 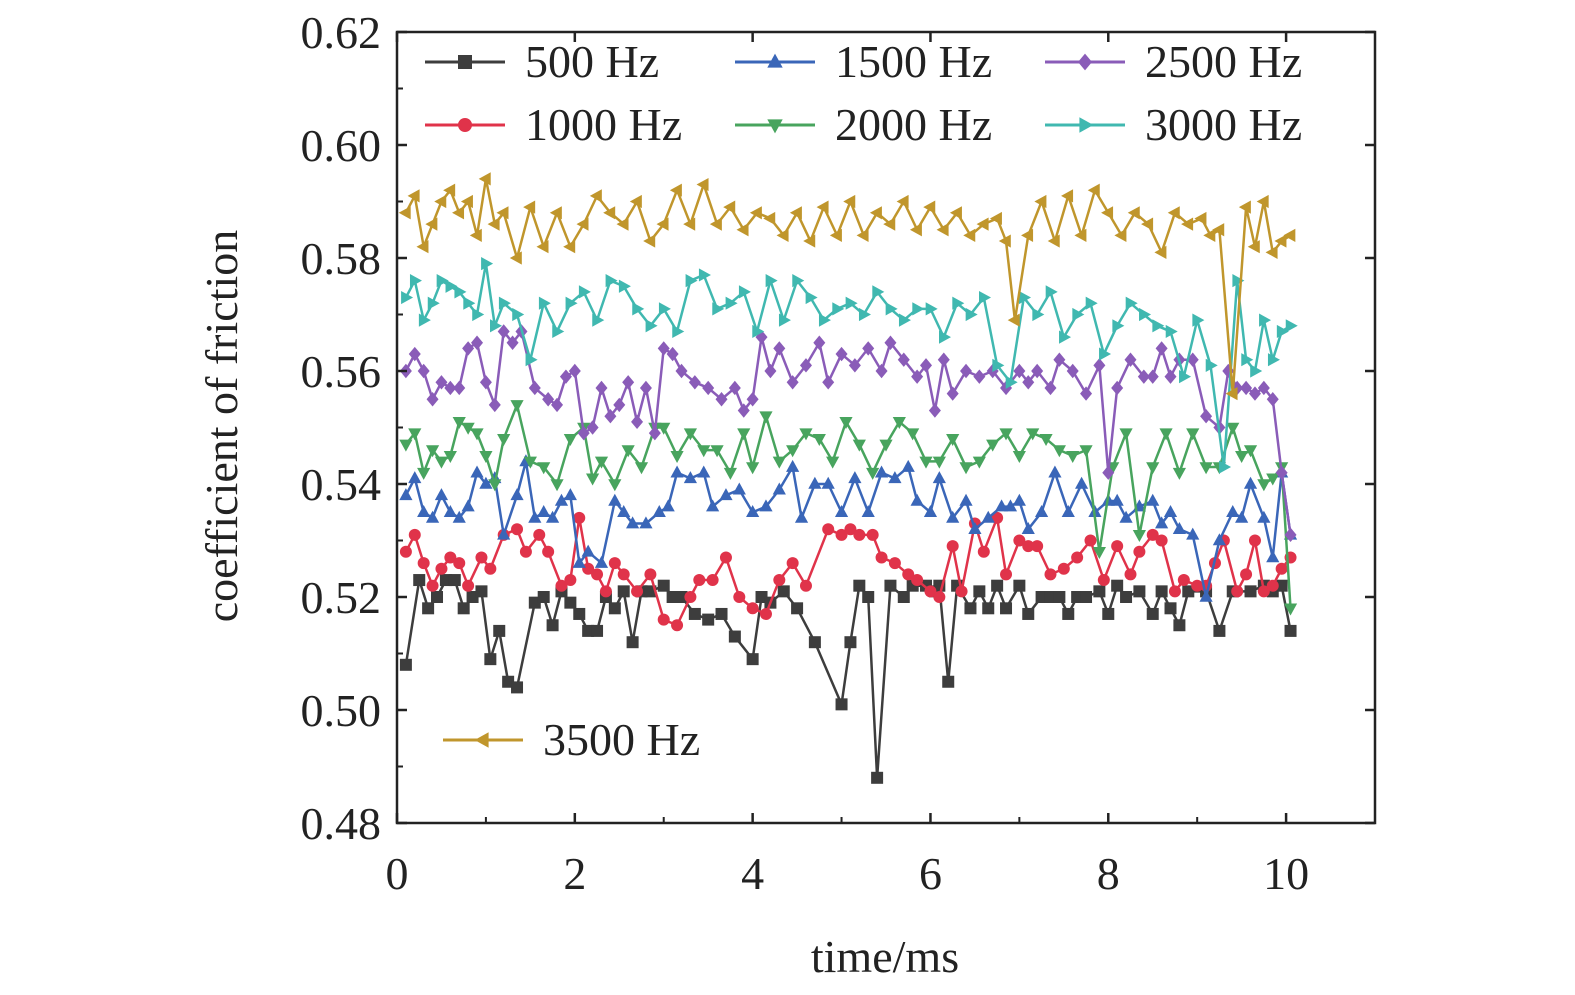 I want to click on x-tick-label: 6, so click(x=930, y=873).